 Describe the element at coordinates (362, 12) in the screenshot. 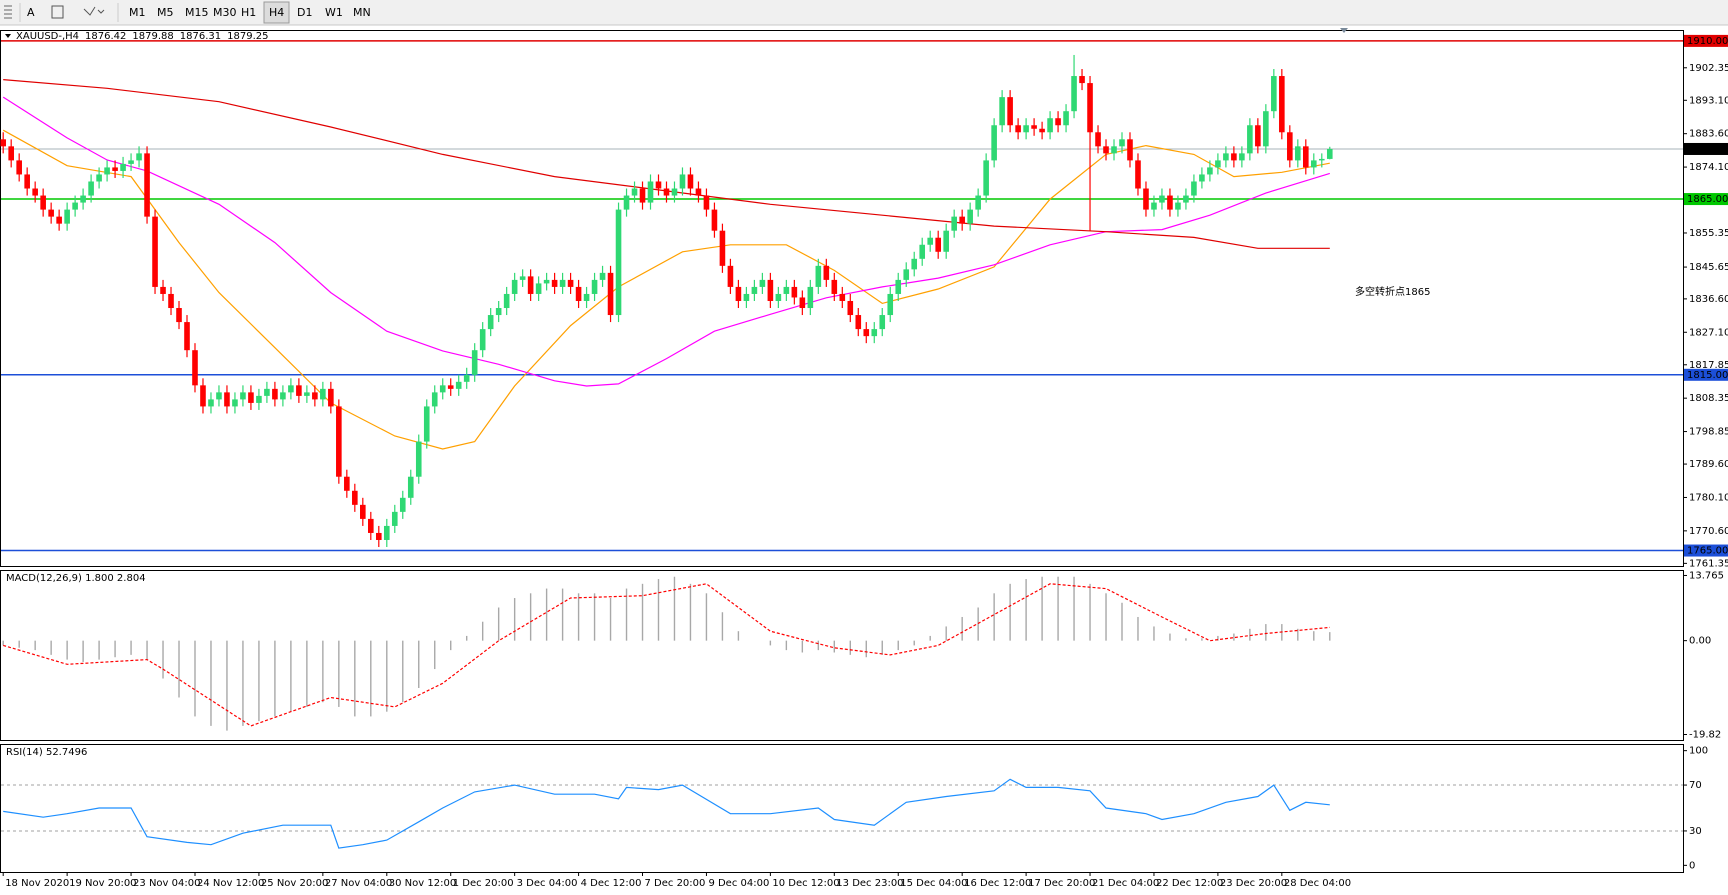

I see `timeframe-button: MN` at that location.